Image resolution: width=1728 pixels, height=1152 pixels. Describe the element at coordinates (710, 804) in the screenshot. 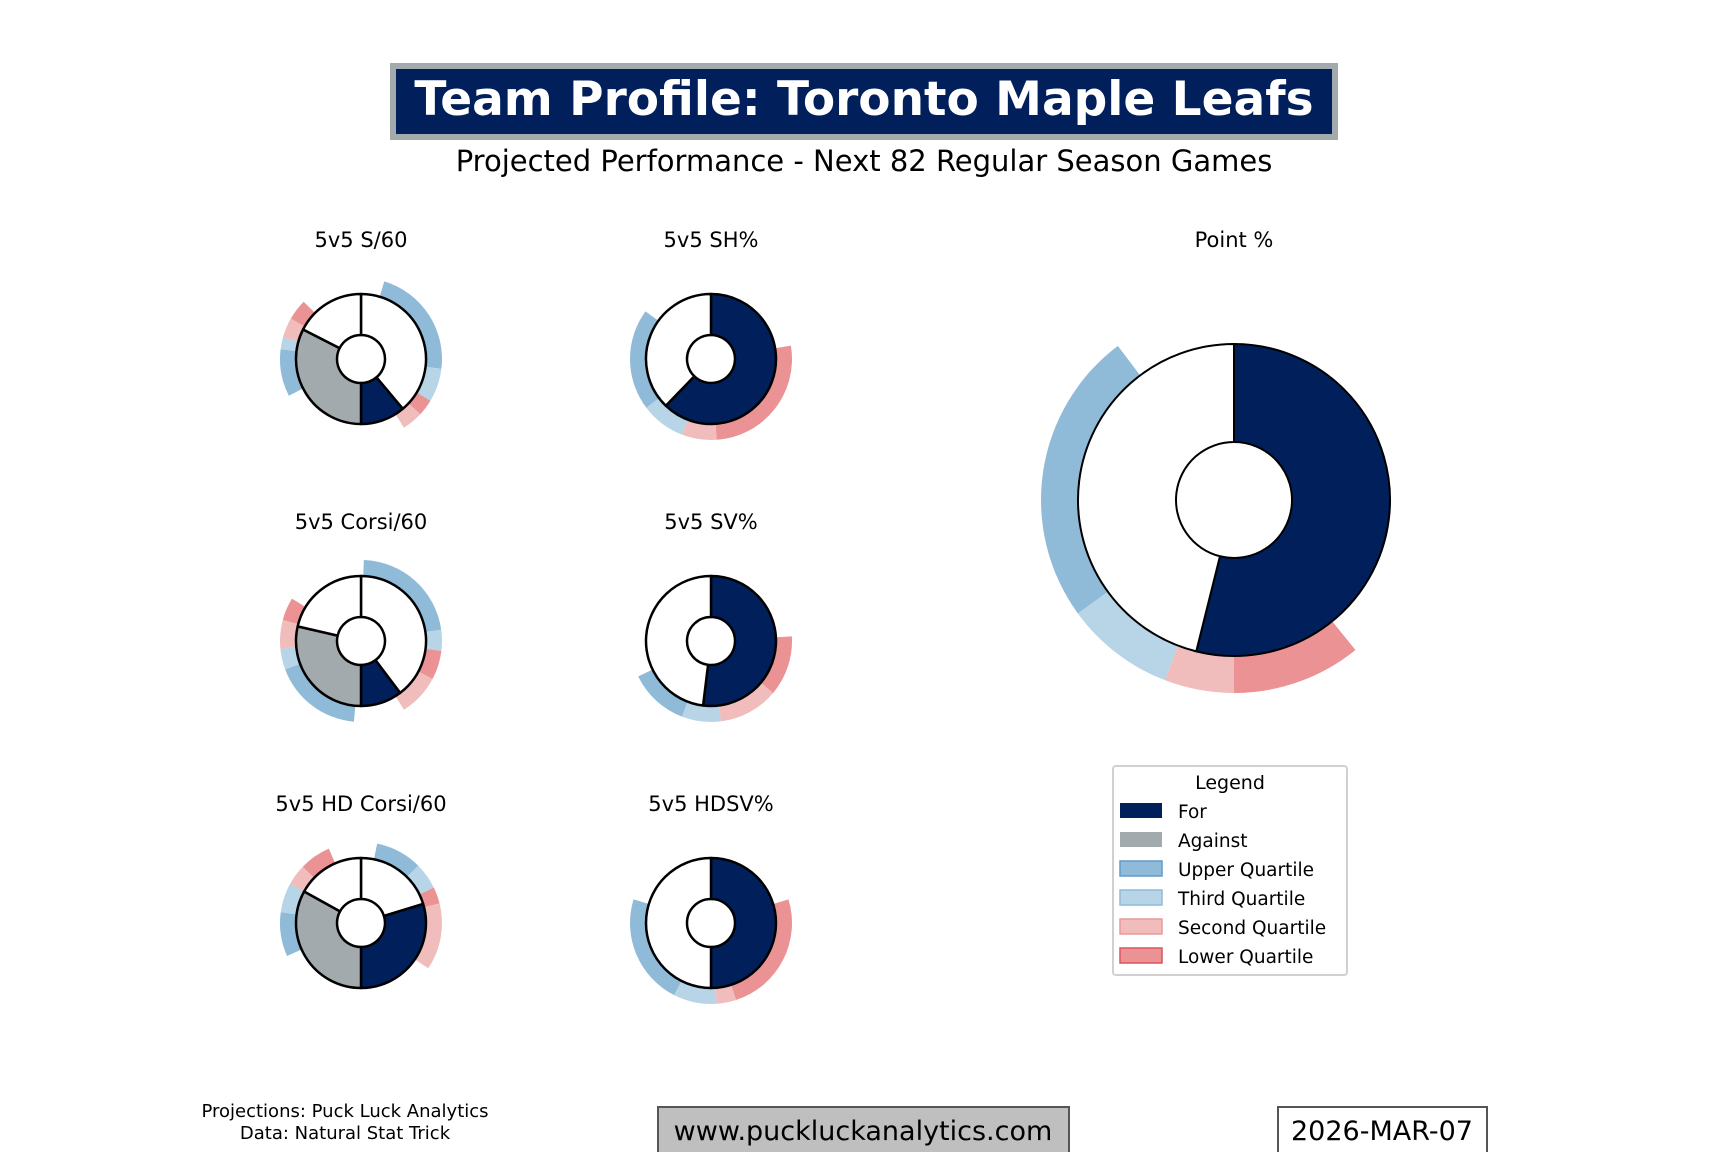

I see `chart-title: 5v5 HDSV%` at that location.